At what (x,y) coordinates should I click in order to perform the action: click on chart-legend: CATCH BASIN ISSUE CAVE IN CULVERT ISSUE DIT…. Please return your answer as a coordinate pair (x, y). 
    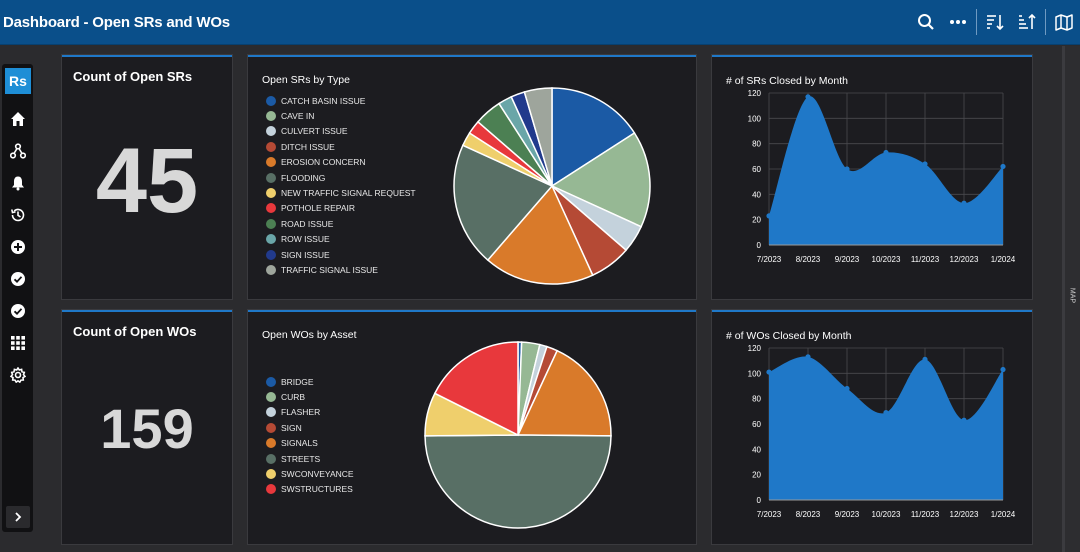
    Looking at the image, I should click on (341, 185).